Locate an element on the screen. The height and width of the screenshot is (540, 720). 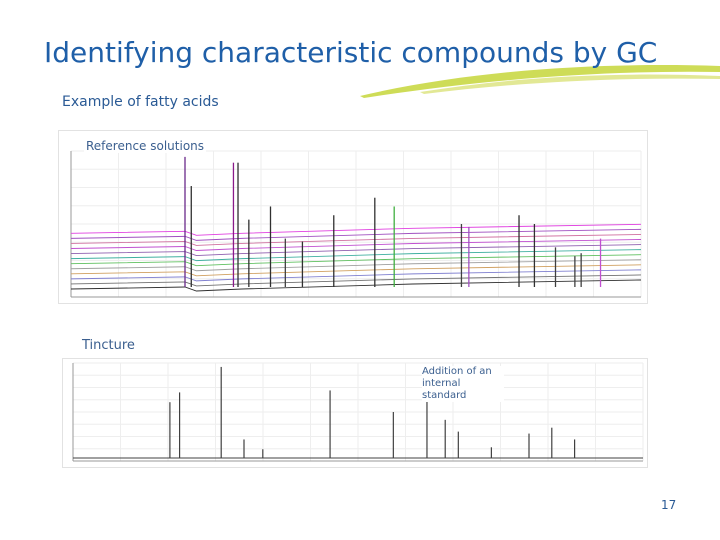
reference-solutions-label: Reference solutions is located at coordinates (145, 146).